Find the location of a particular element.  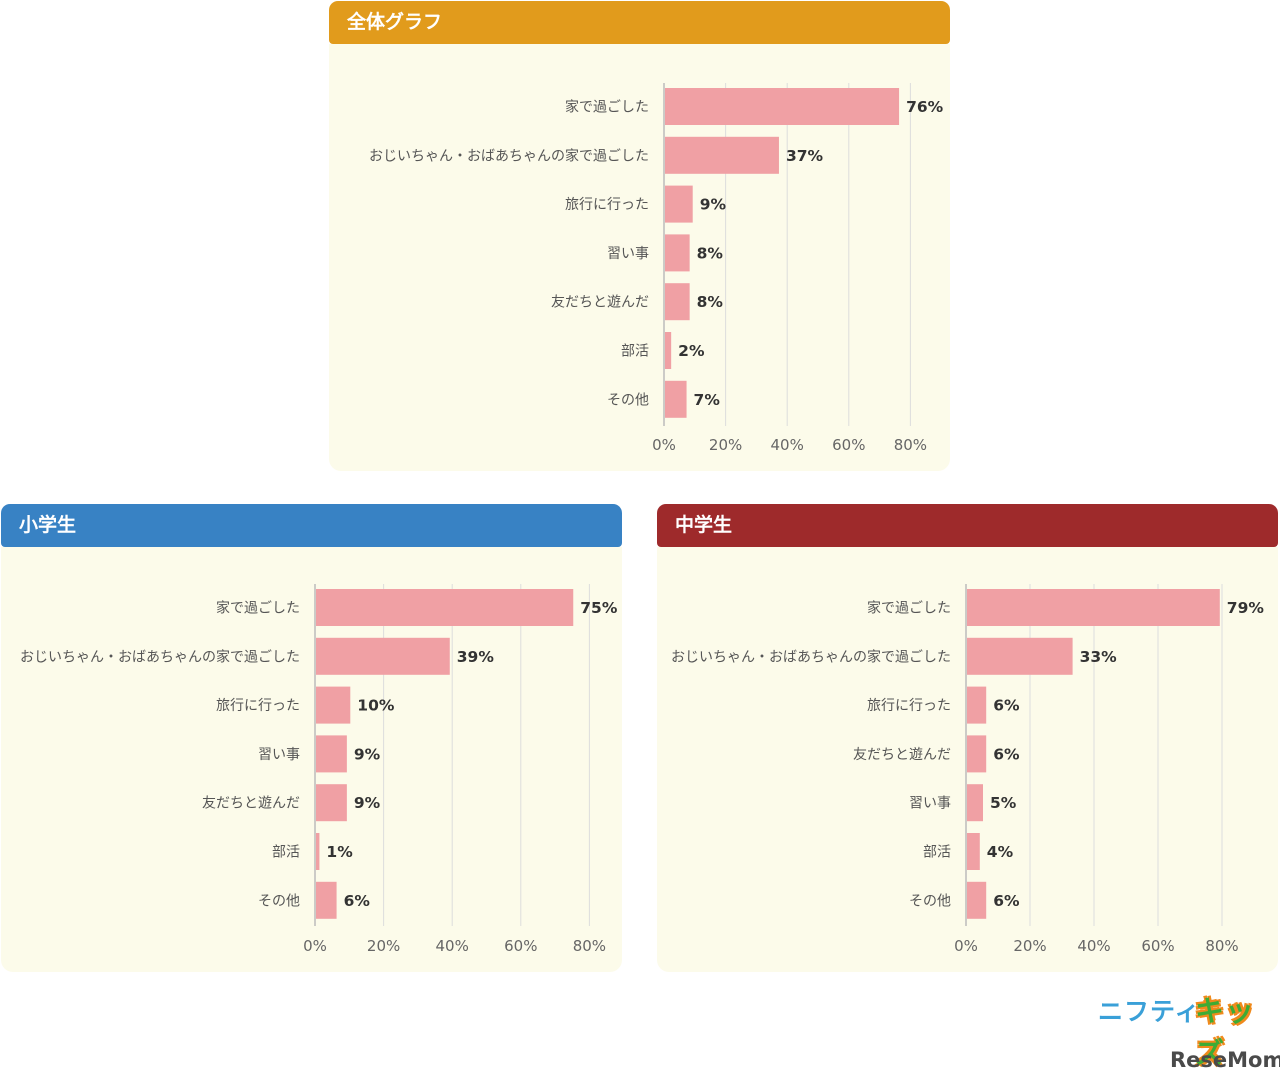

value-label: 10% is located at coordinates (376, 706).